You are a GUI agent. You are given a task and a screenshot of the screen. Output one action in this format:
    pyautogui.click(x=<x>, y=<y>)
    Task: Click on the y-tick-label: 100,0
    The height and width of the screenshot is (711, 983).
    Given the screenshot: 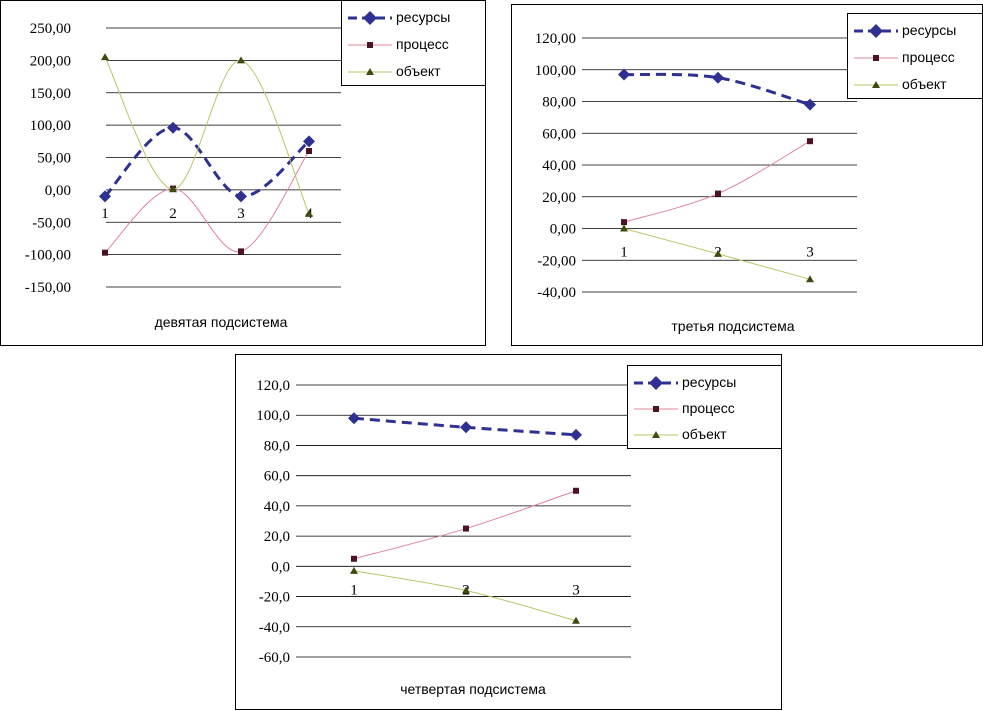 What is the action you would take?
    pyautogui.click(x=273, y=416)
    